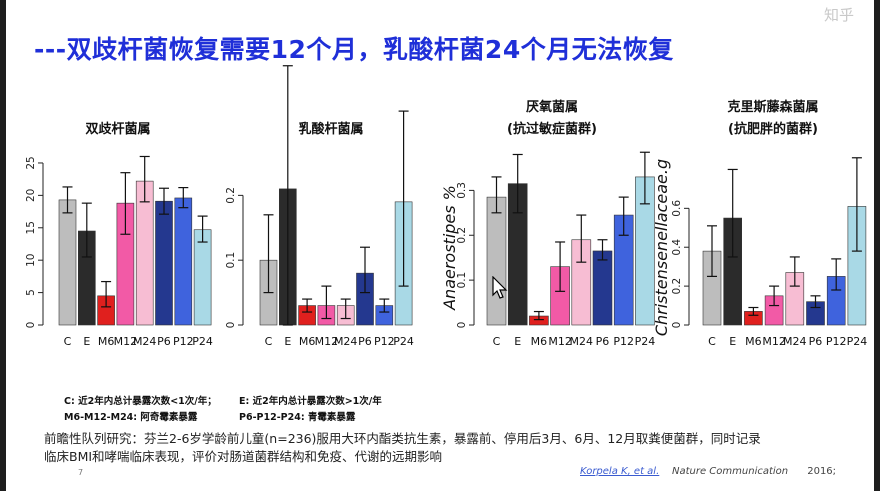 The width and height of the screenshot is (880, 491). I want to click on chart4-category-label: P24, so click(857, 341).